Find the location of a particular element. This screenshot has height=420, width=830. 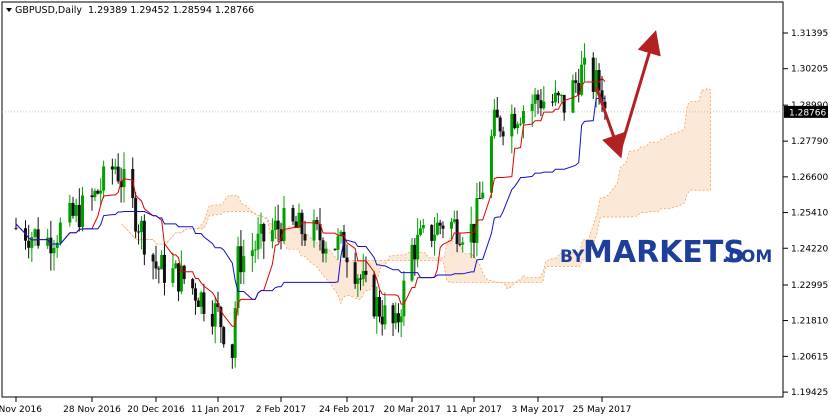

current-price-box is located at coordinates (806, 111).